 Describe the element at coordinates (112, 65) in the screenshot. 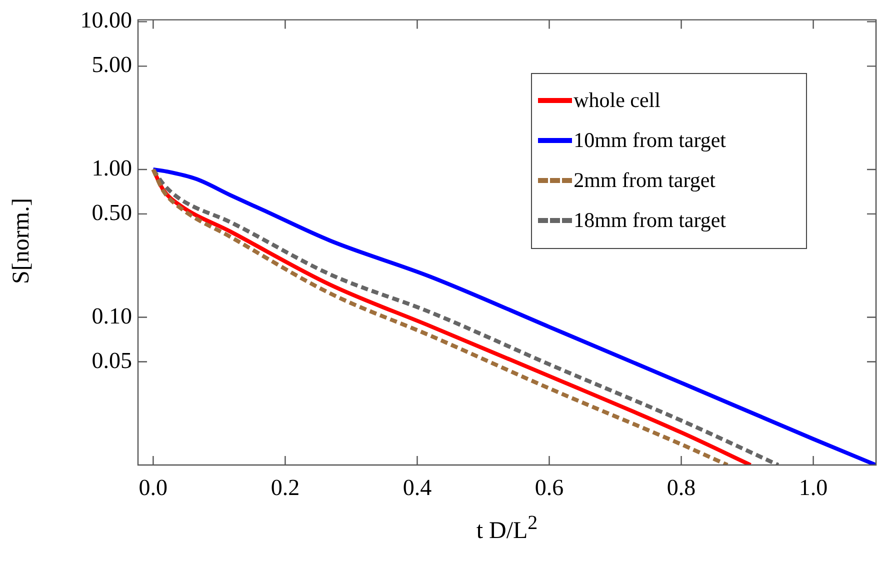

I see `y-tick-label: 5.00` at that location.